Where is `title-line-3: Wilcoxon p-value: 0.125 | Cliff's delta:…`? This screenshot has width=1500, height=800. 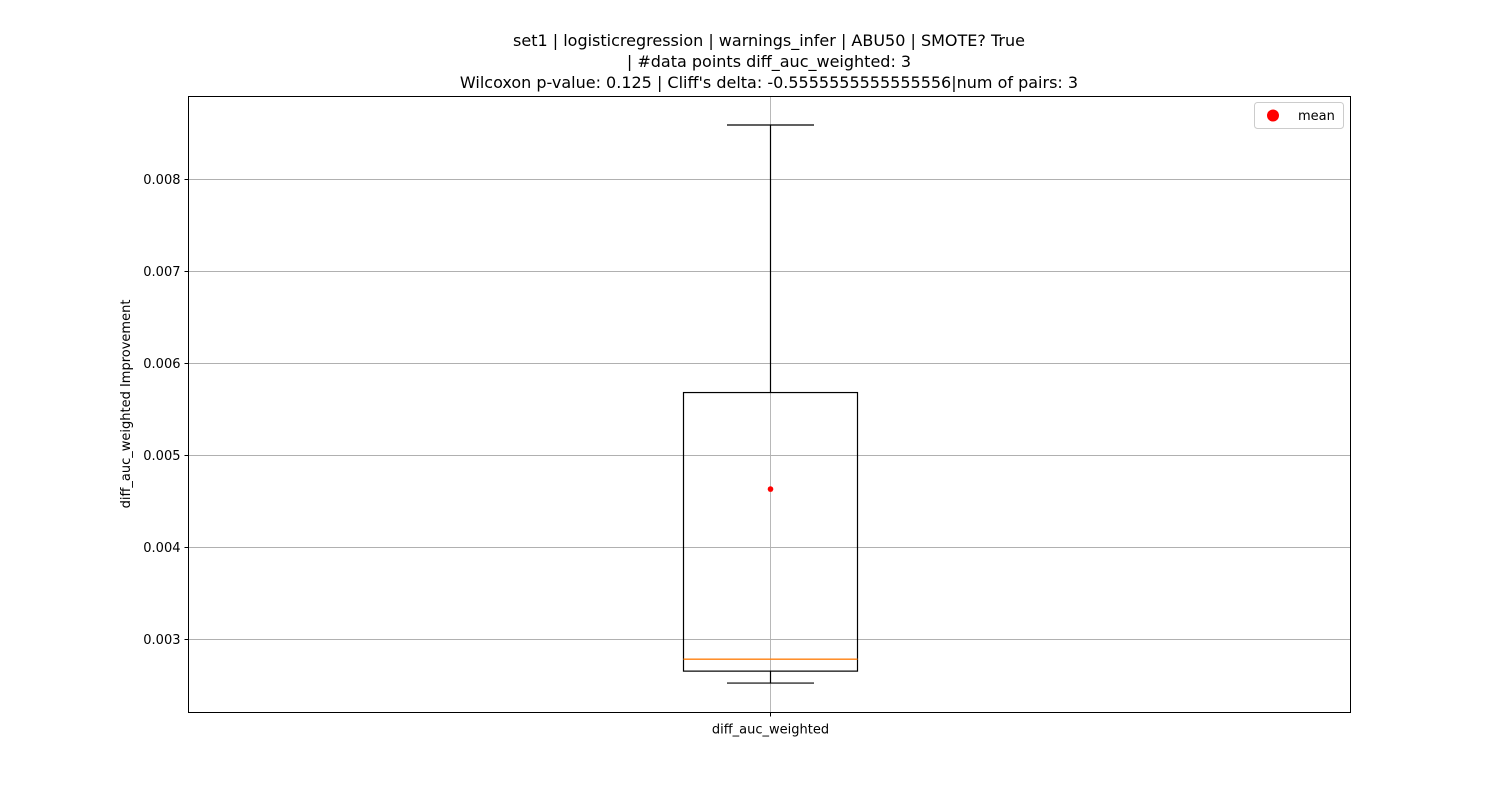
title-line-3: Wilcoxon p-value: 0.125 | Cliff's delta:… is located at coordinates (769, 82).